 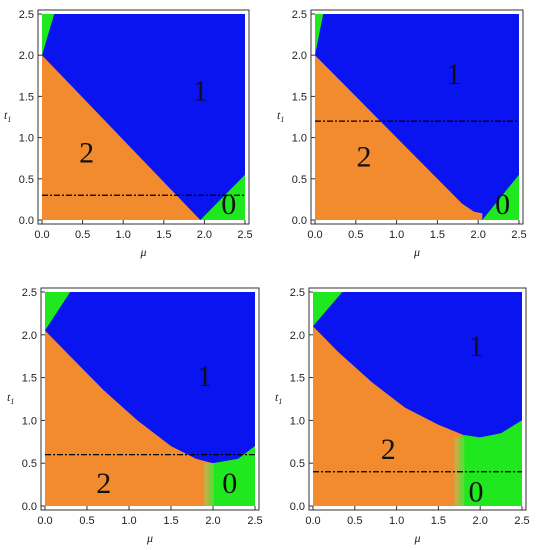 What do you see at coordinates (208, 484) in the screenshot?
I see `fuzzy-transition-strip` at bounding box center [208, 484].